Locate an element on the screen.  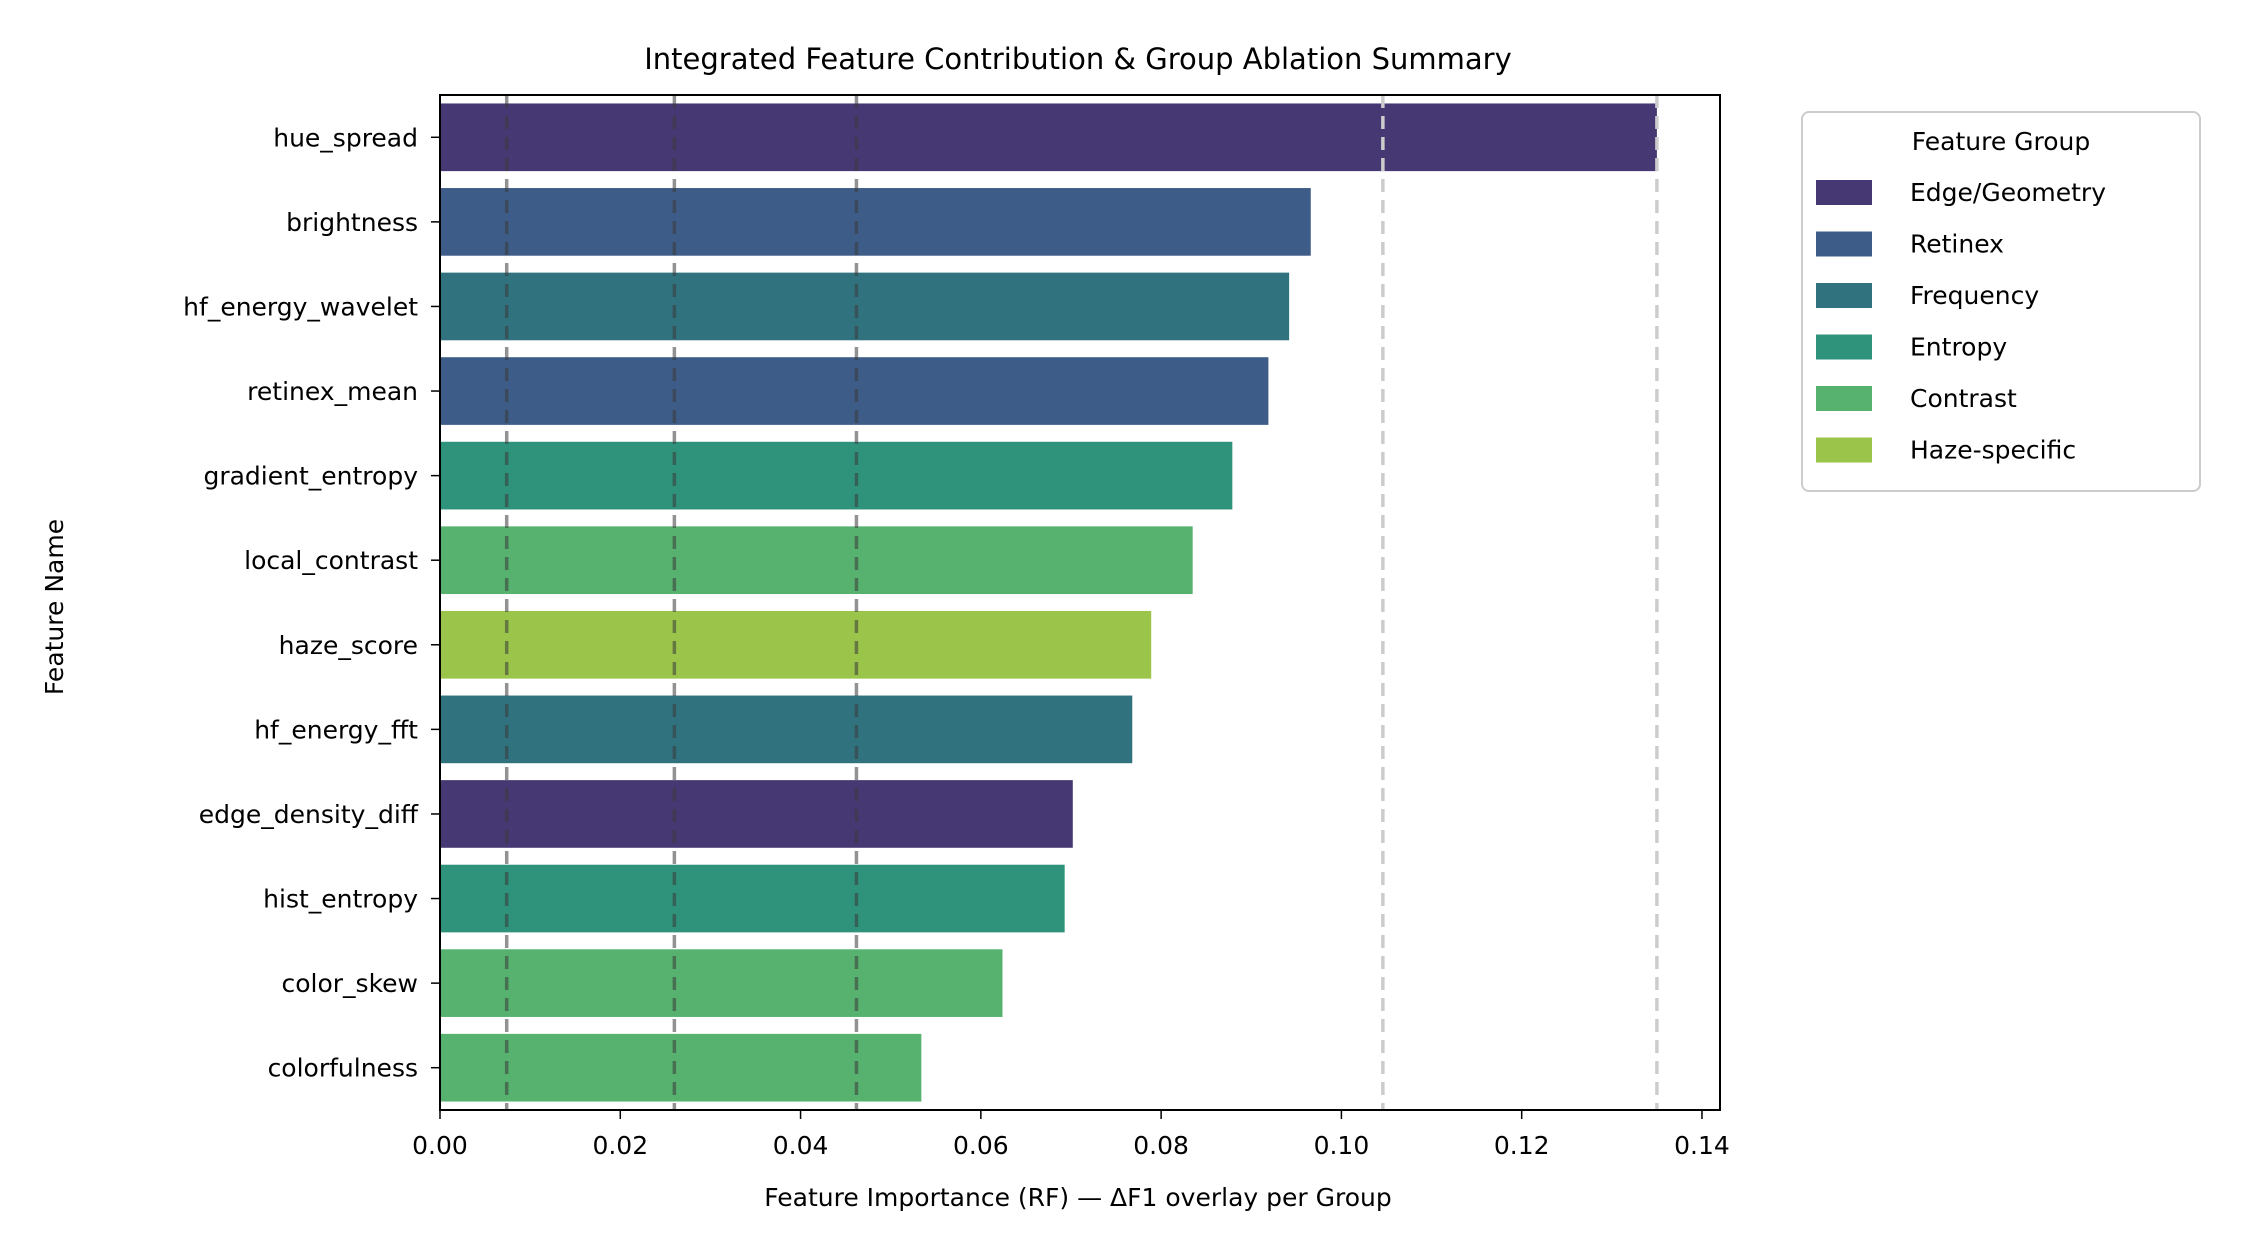
bar-hue_spread is located at coordinates (1048, 137).